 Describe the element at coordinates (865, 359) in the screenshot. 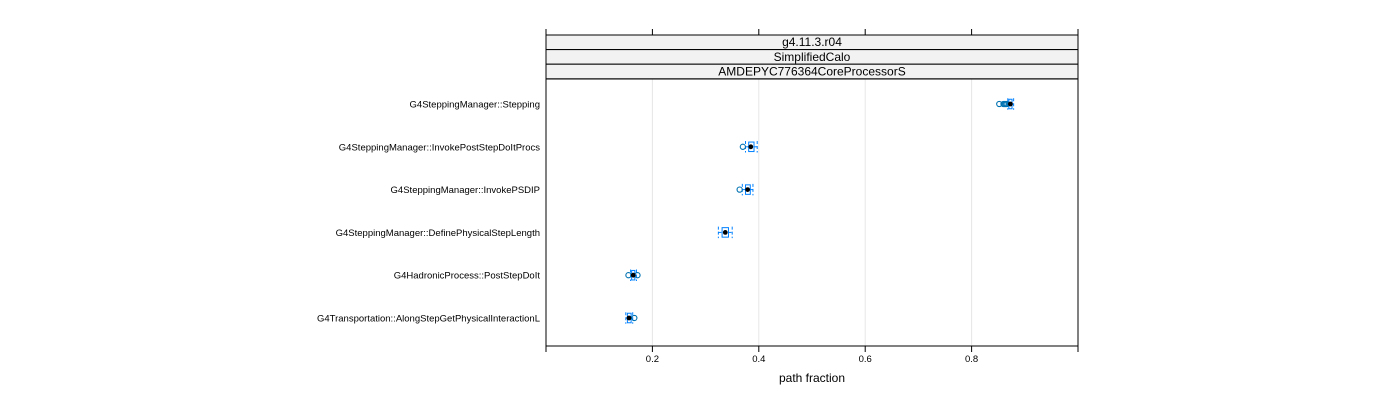

I see `x-tick-label: 0.6` at that location.